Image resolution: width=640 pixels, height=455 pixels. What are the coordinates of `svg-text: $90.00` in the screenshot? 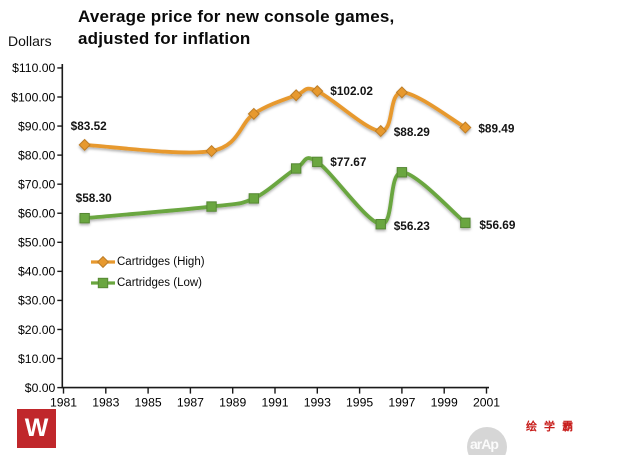 It's located at (36, 126).